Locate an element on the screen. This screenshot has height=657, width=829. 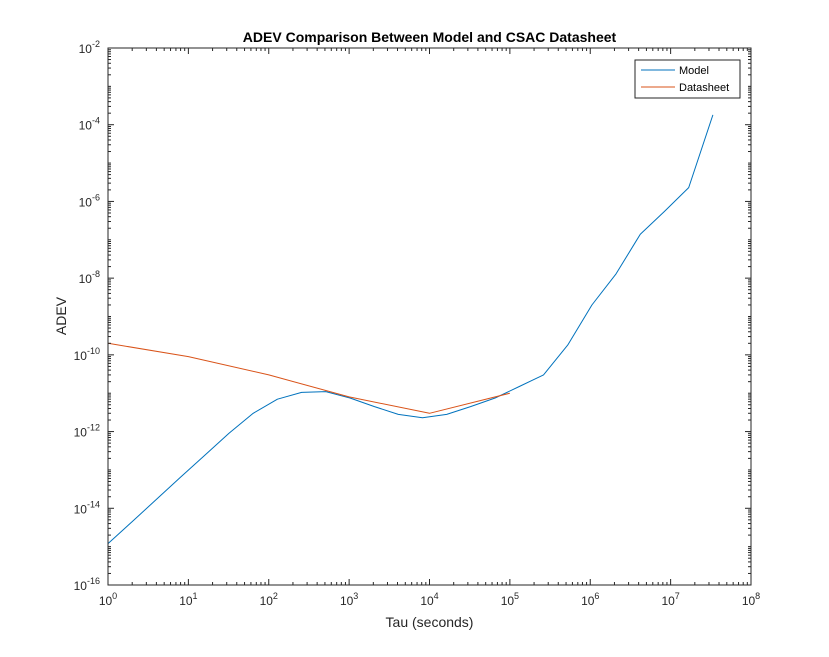
y-tick-exponent: -10 is located at coordinates (93, 351).